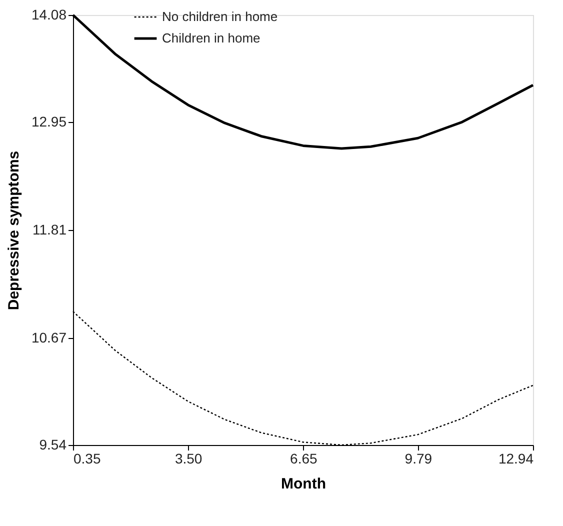 The height and width of the screenshot is (526, 563). What do you see at coordinates (303, 484) in the screenshot?
I see `x-axis-title: Month` at bounding box center [303, 484].